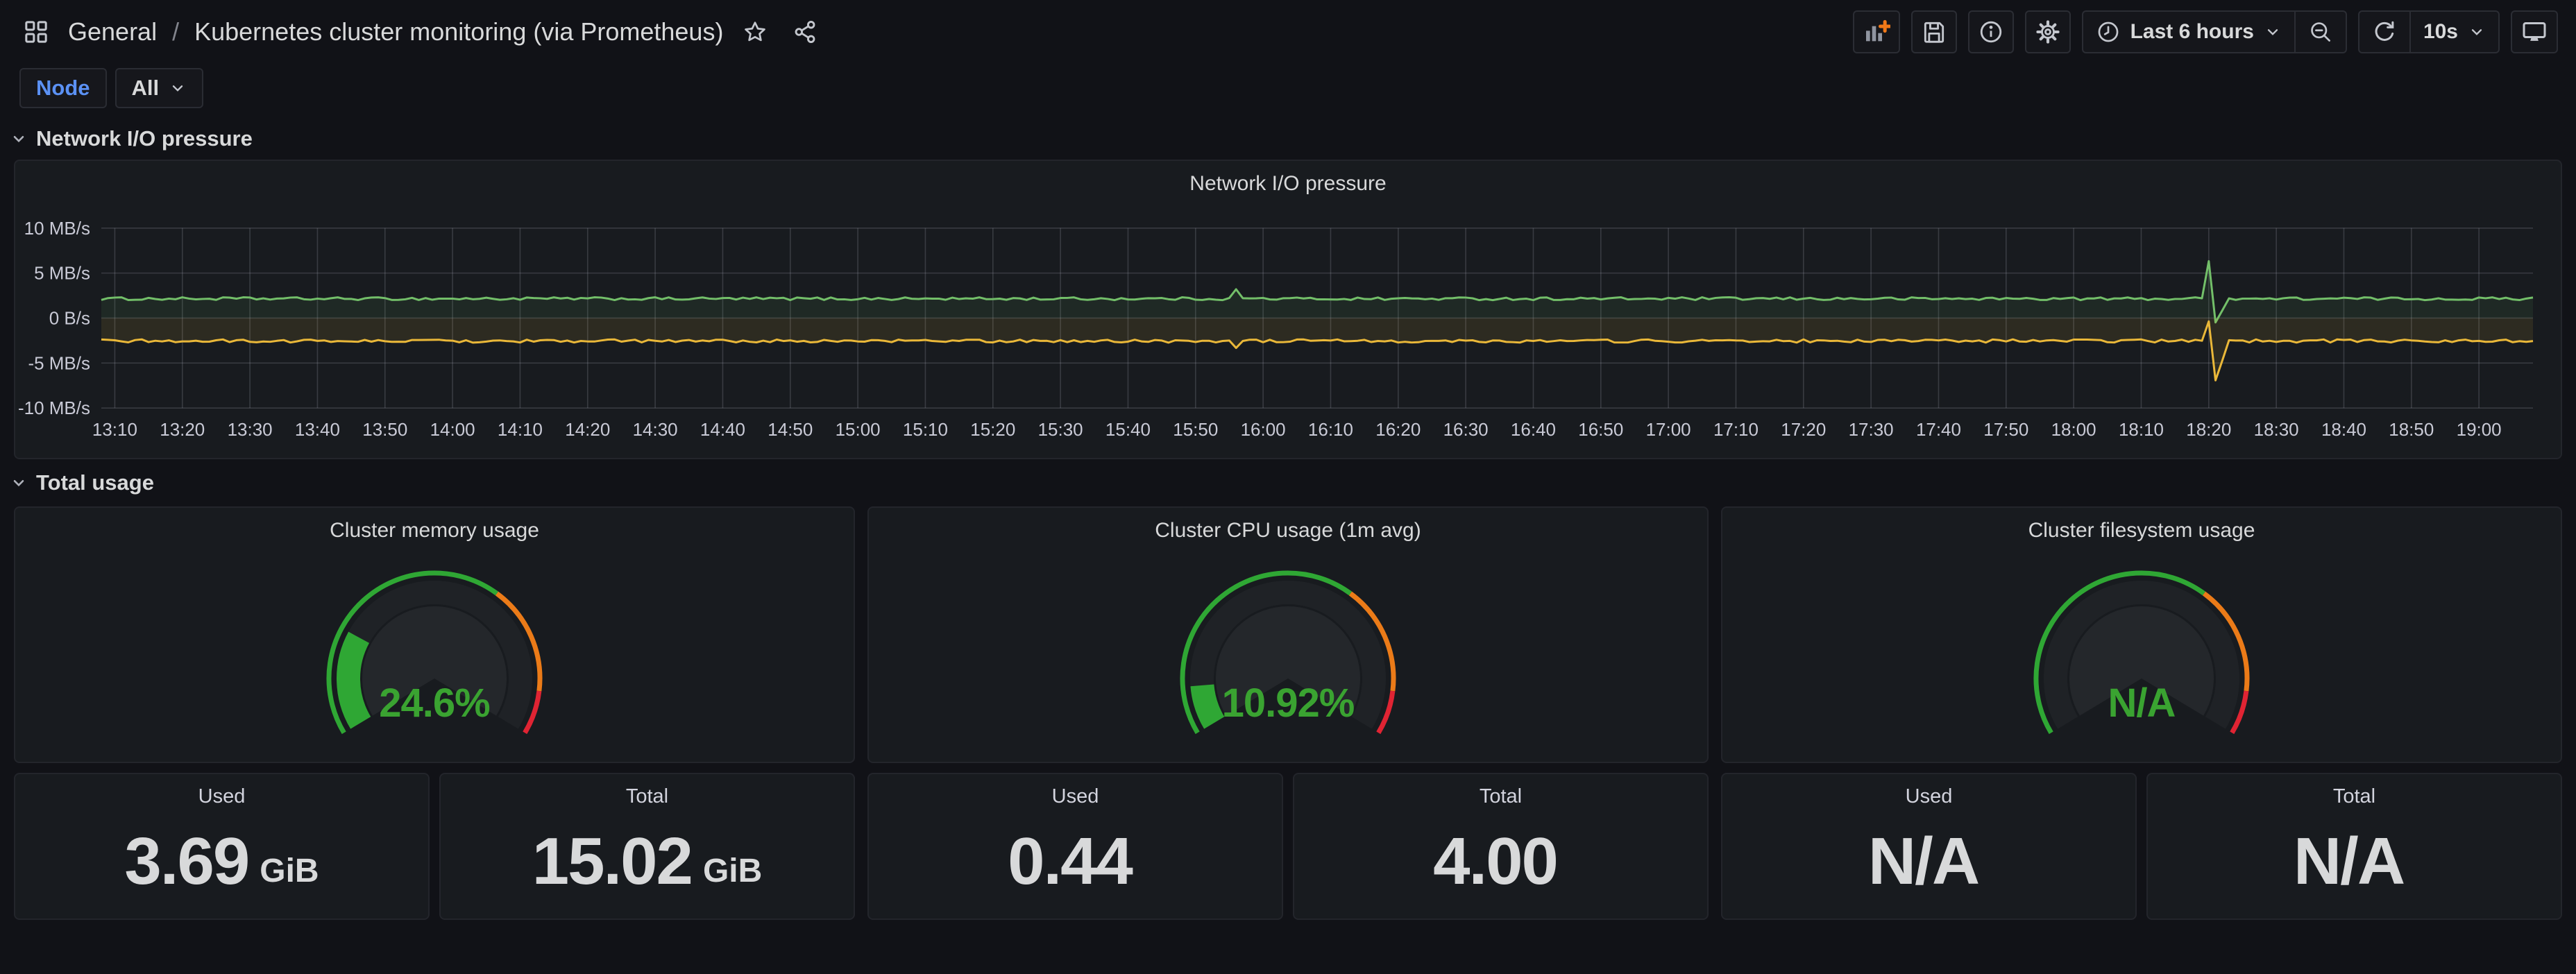  I want to click on cycle-view-mode-button, so click(2534, 31).